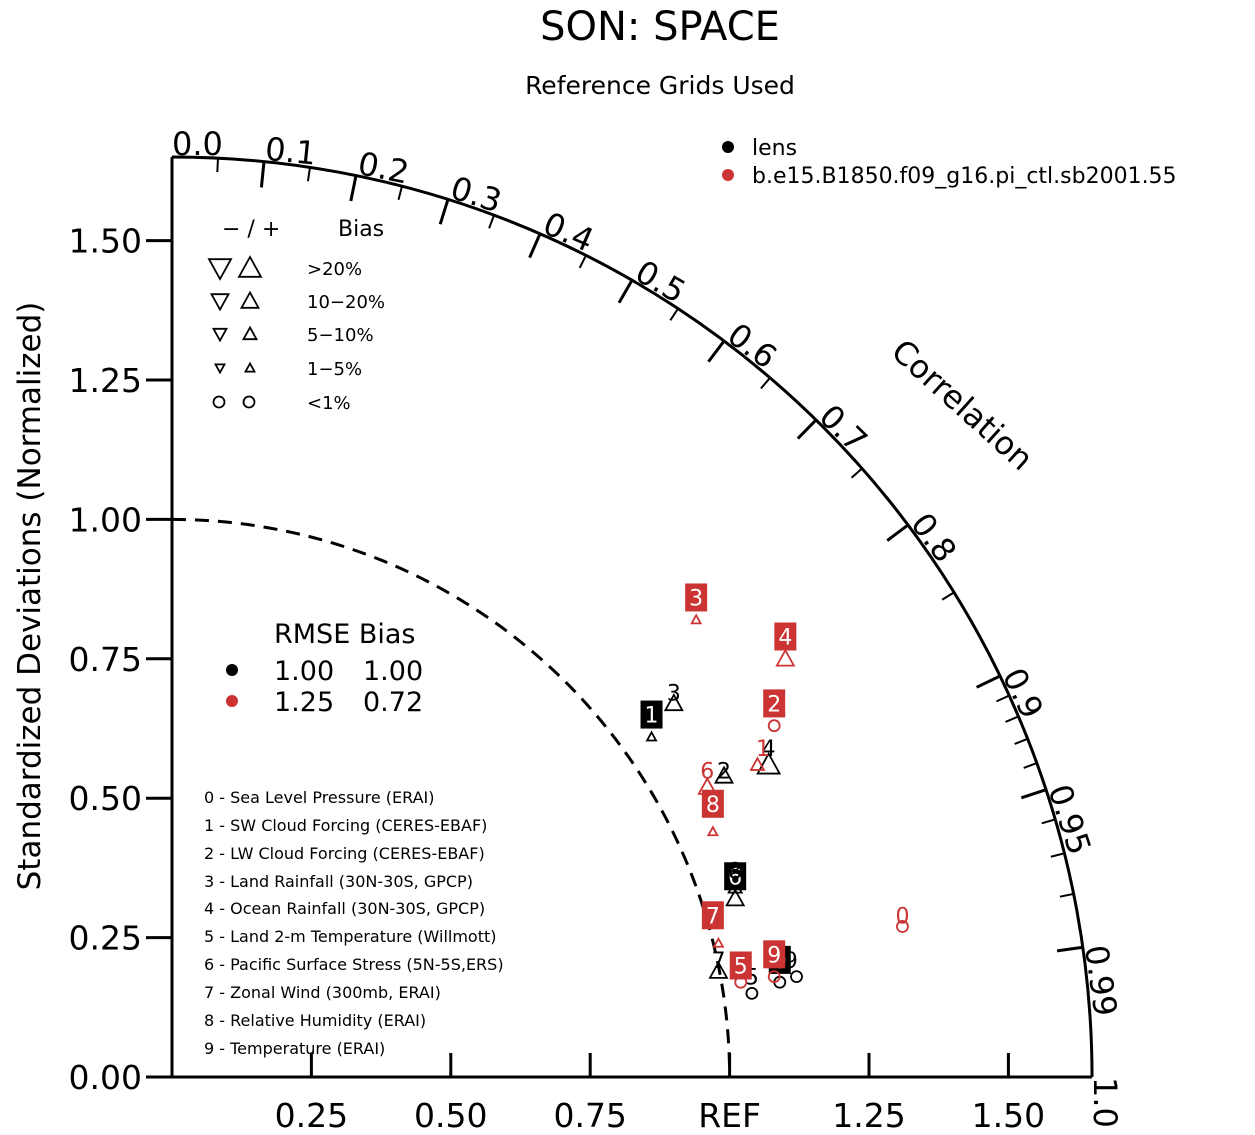  What do you see at coordinates (334, 269) in the screenshot?
I see `bias-legend-row-label: >20%` at bounding box center [334, 269].